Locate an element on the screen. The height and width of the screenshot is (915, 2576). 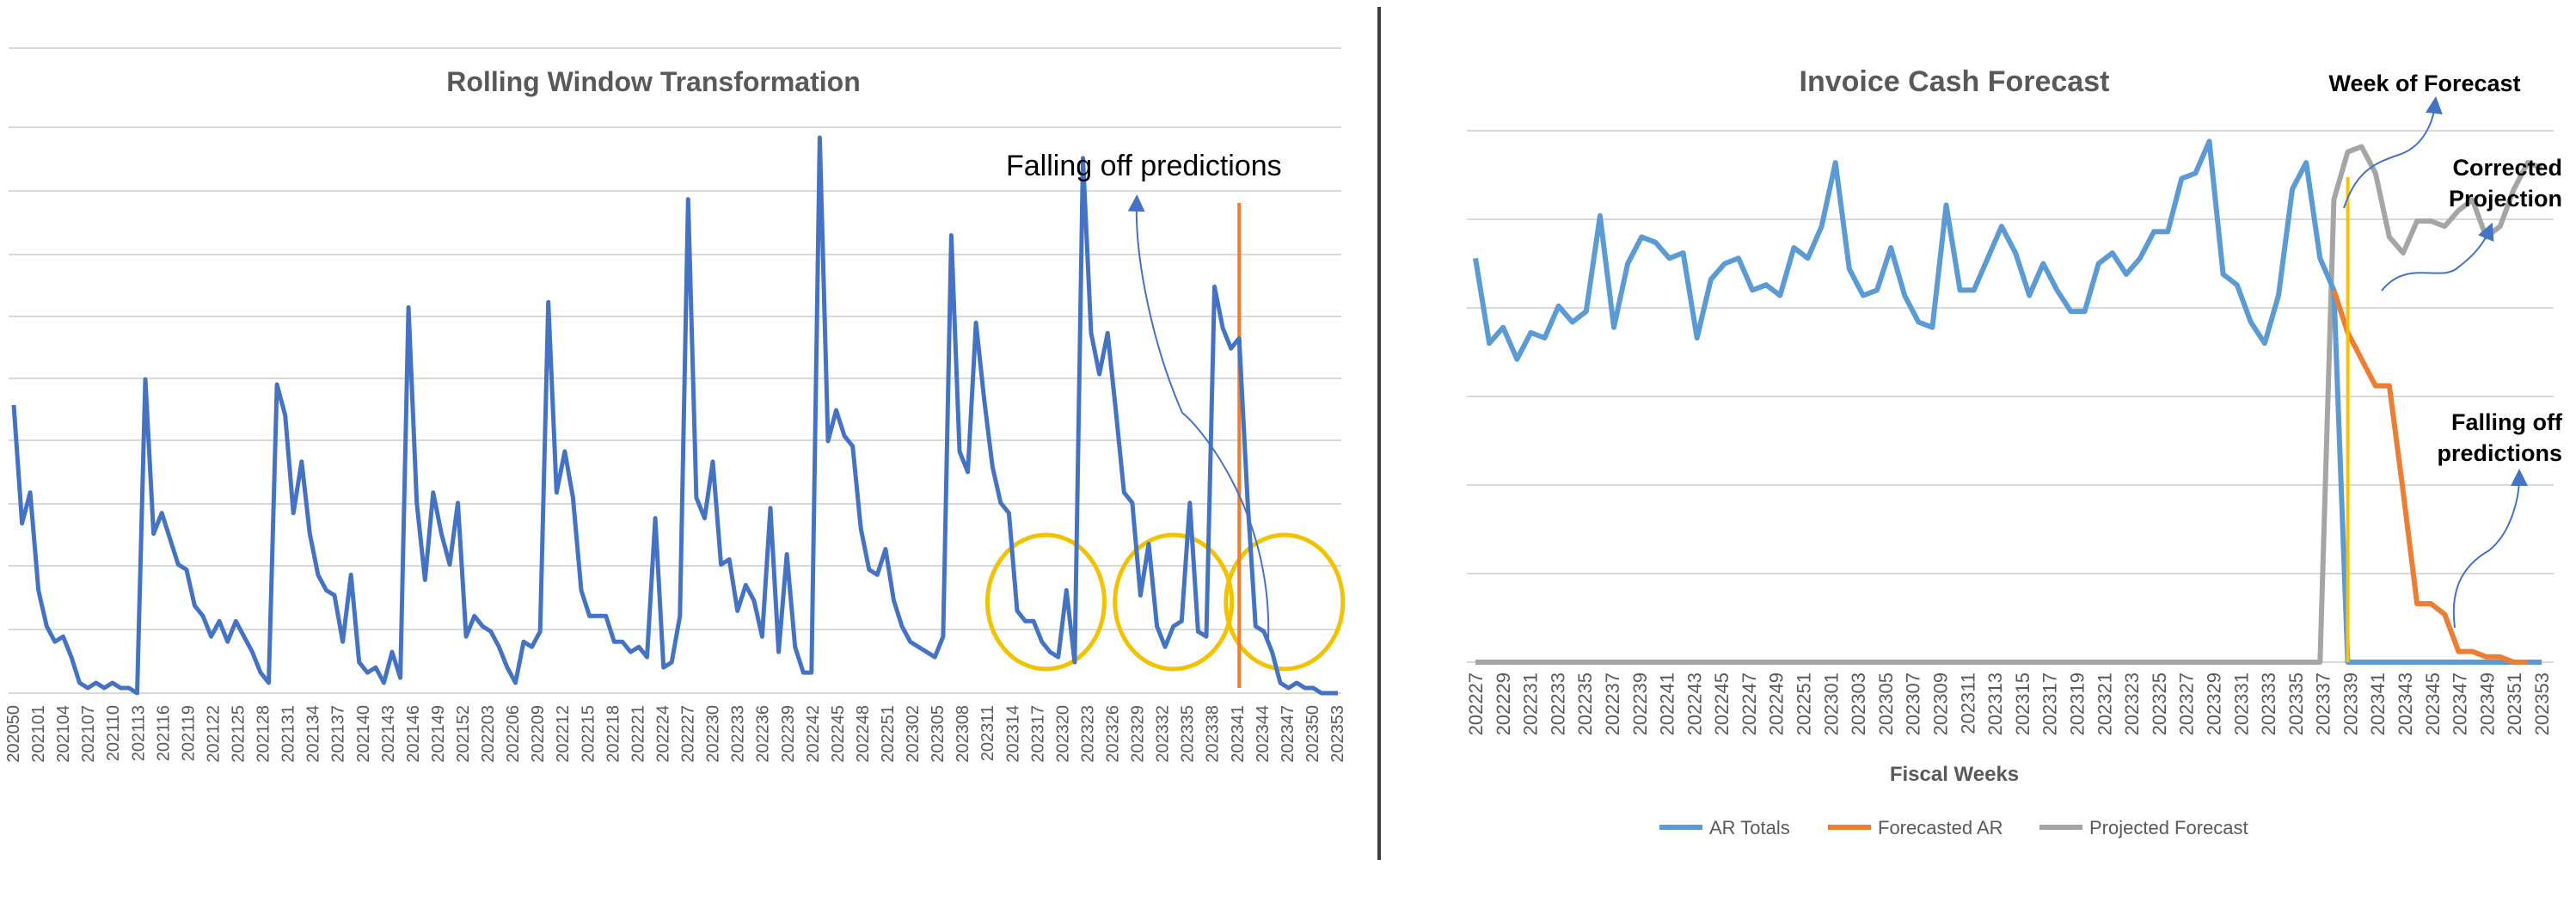
x-tick-label: 202229 is located at coordinates (1503, 703).